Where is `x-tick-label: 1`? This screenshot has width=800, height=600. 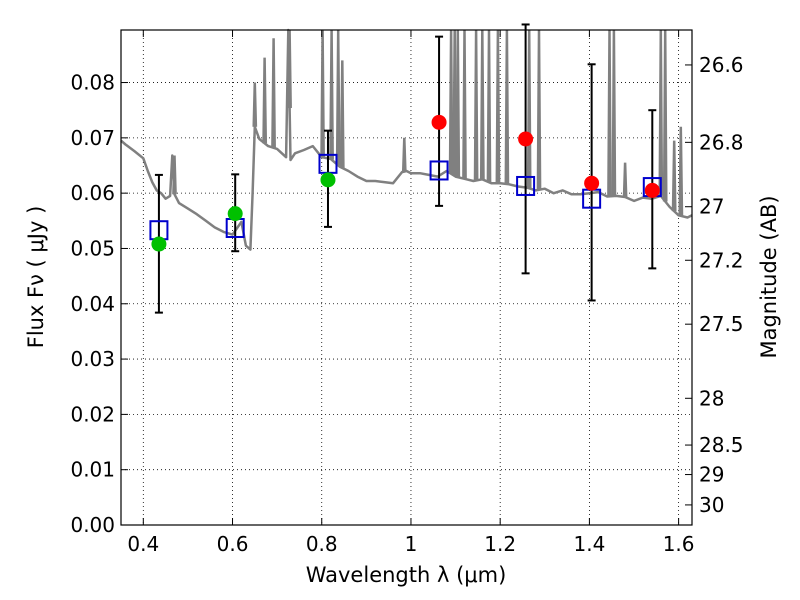 x-tick-label: 1 is located at coordinates (411, 544).